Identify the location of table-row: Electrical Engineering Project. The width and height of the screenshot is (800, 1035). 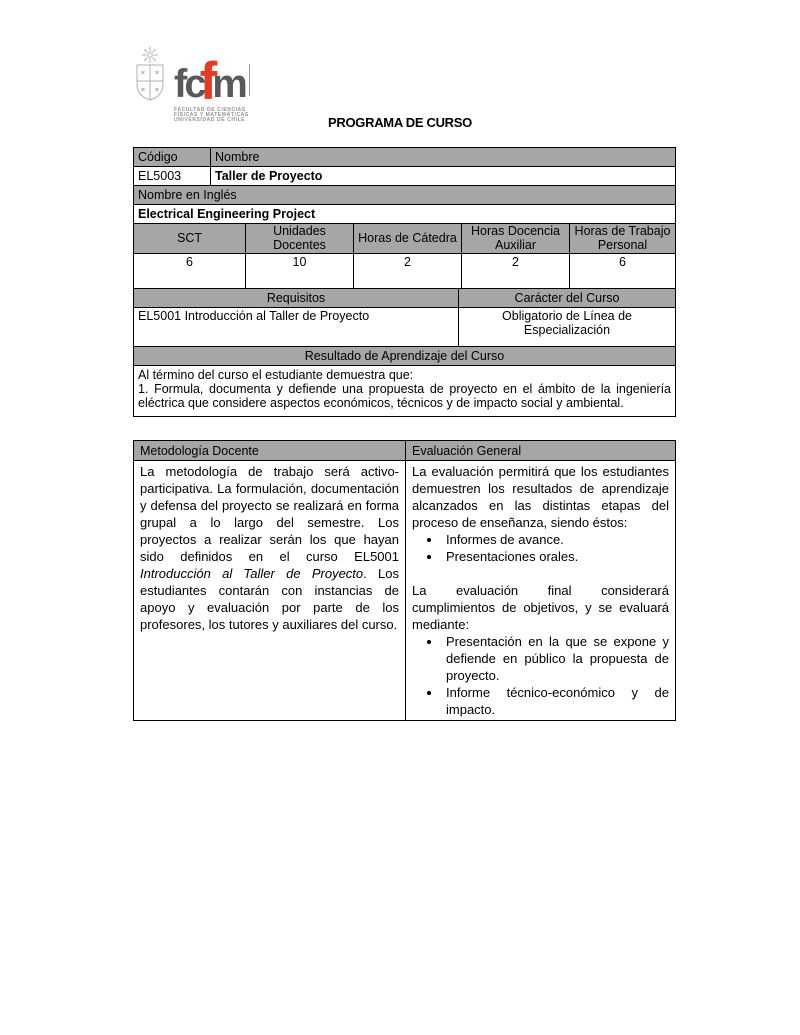
(404, 214).